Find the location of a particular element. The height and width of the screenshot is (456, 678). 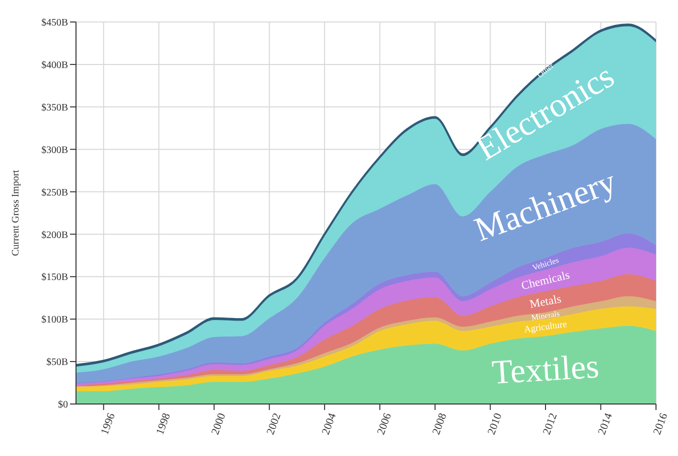

x-tick-label: 1998 is located at coordinates (164, 423).